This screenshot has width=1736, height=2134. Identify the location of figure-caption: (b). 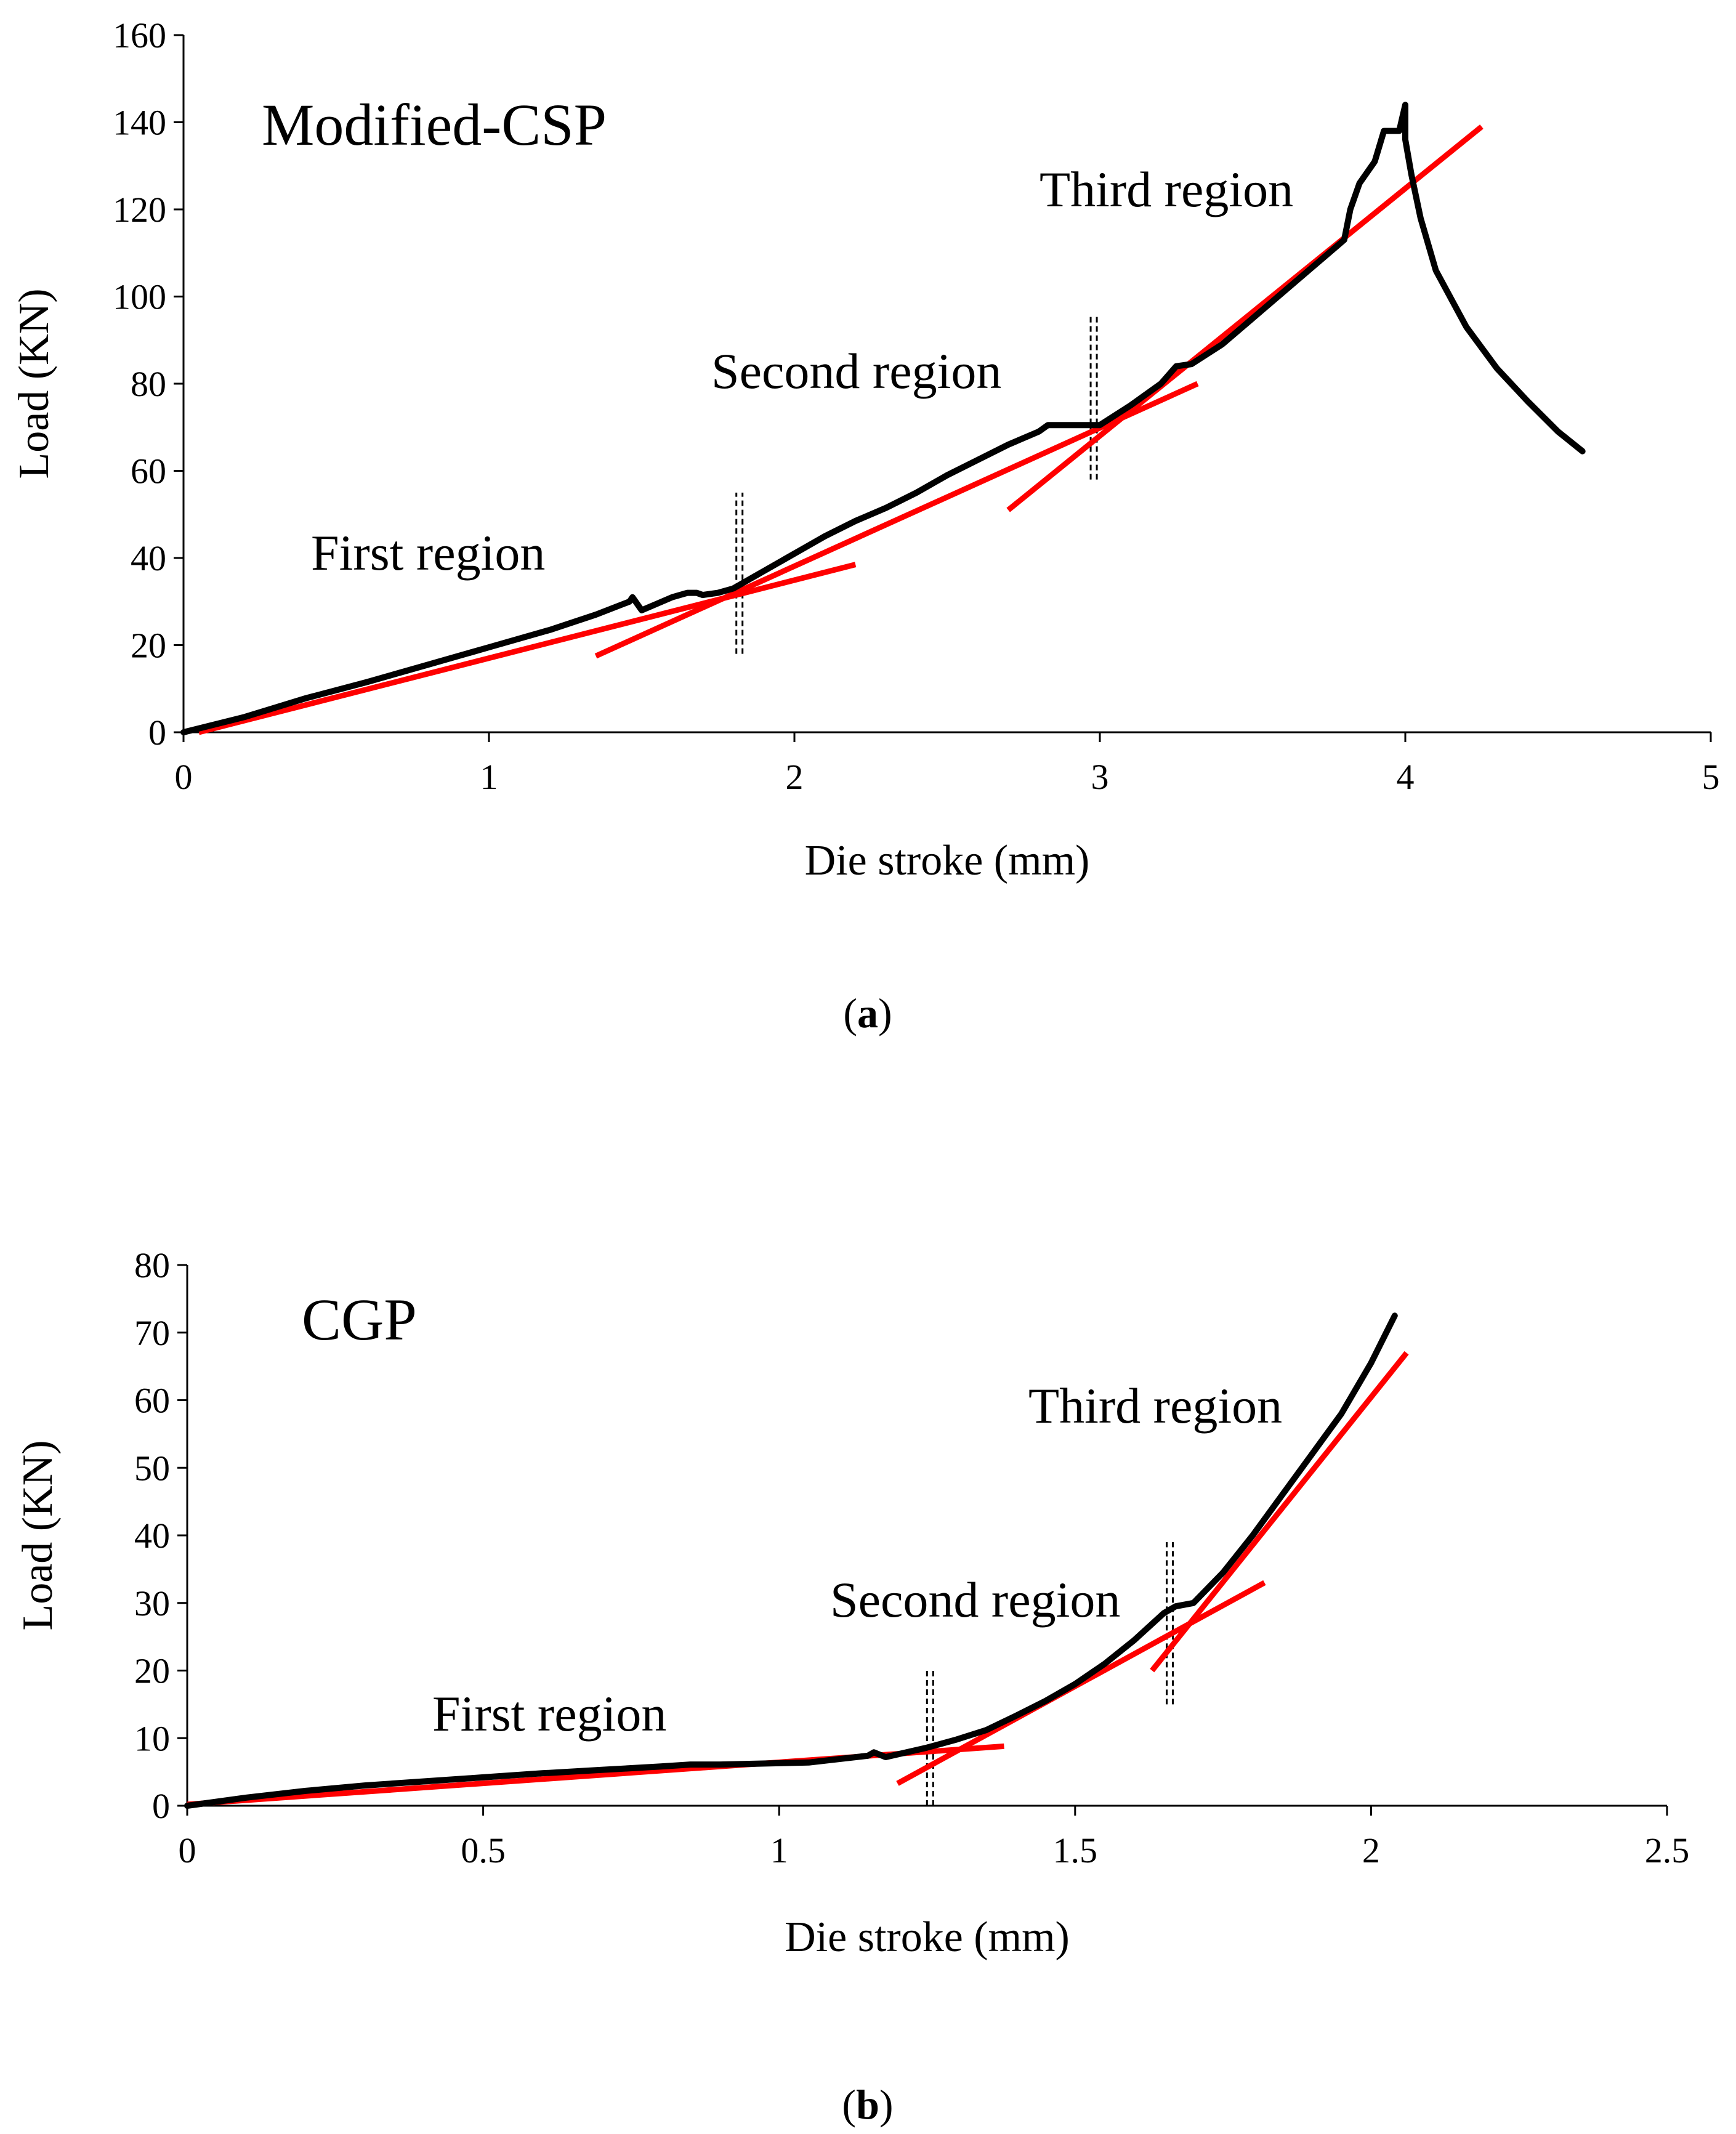
(867, 2104).